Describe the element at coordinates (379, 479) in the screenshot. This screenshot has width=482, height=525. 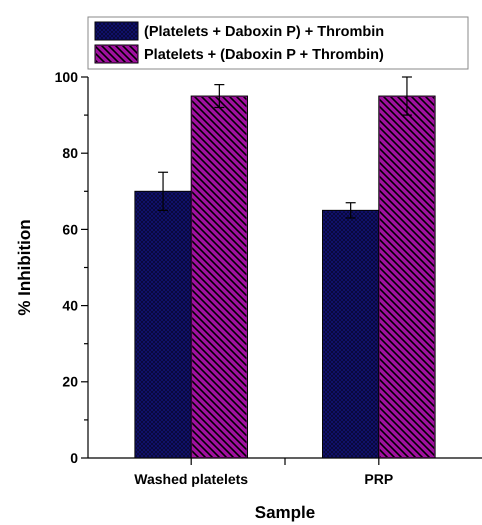
I see `x-tick-label: PRP` at that location.